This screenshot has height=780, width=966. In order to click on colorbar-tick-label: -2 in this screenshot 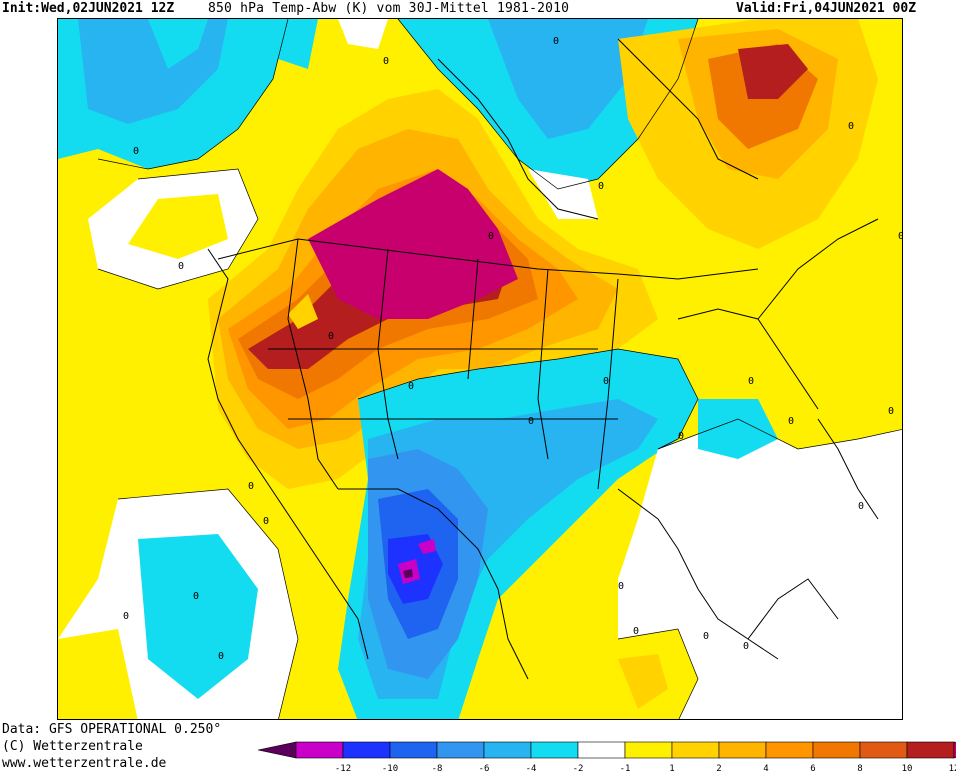, I will do `click(578, 769)`.